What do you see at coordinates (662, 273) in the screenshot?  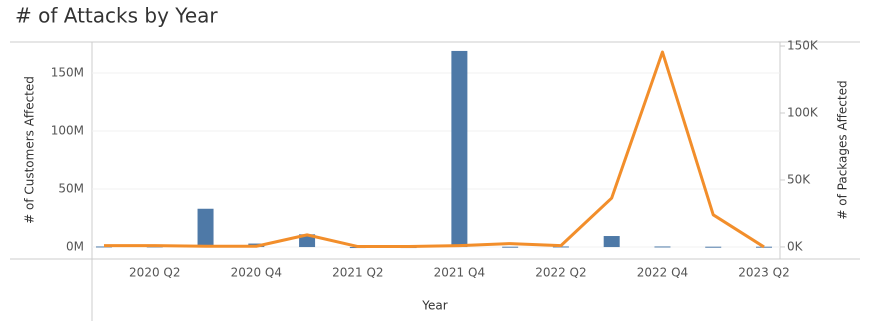 I see `x-tick-label: 2022 Q4` at bounding box center [662, 273].